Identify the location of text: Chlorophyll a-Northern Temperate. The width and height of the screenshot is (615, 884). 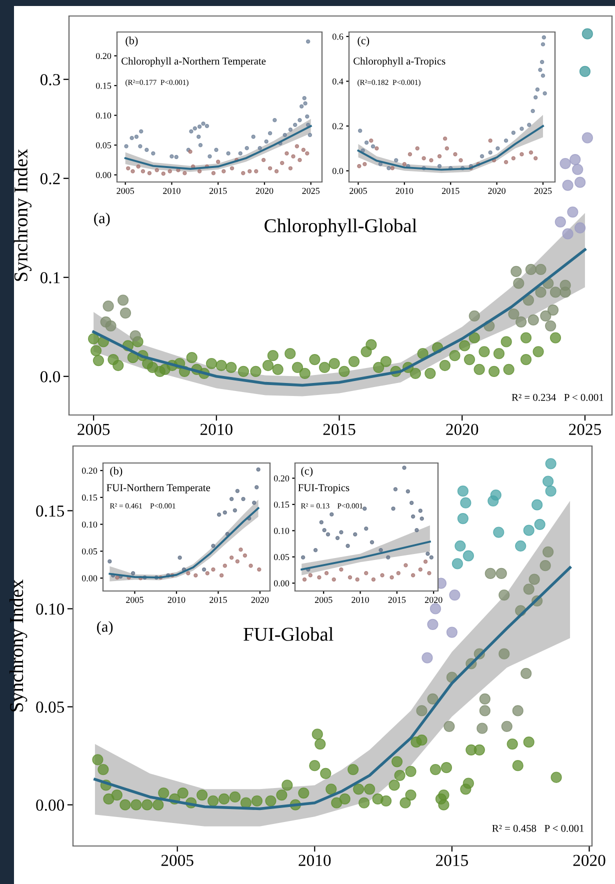
(194, 62).